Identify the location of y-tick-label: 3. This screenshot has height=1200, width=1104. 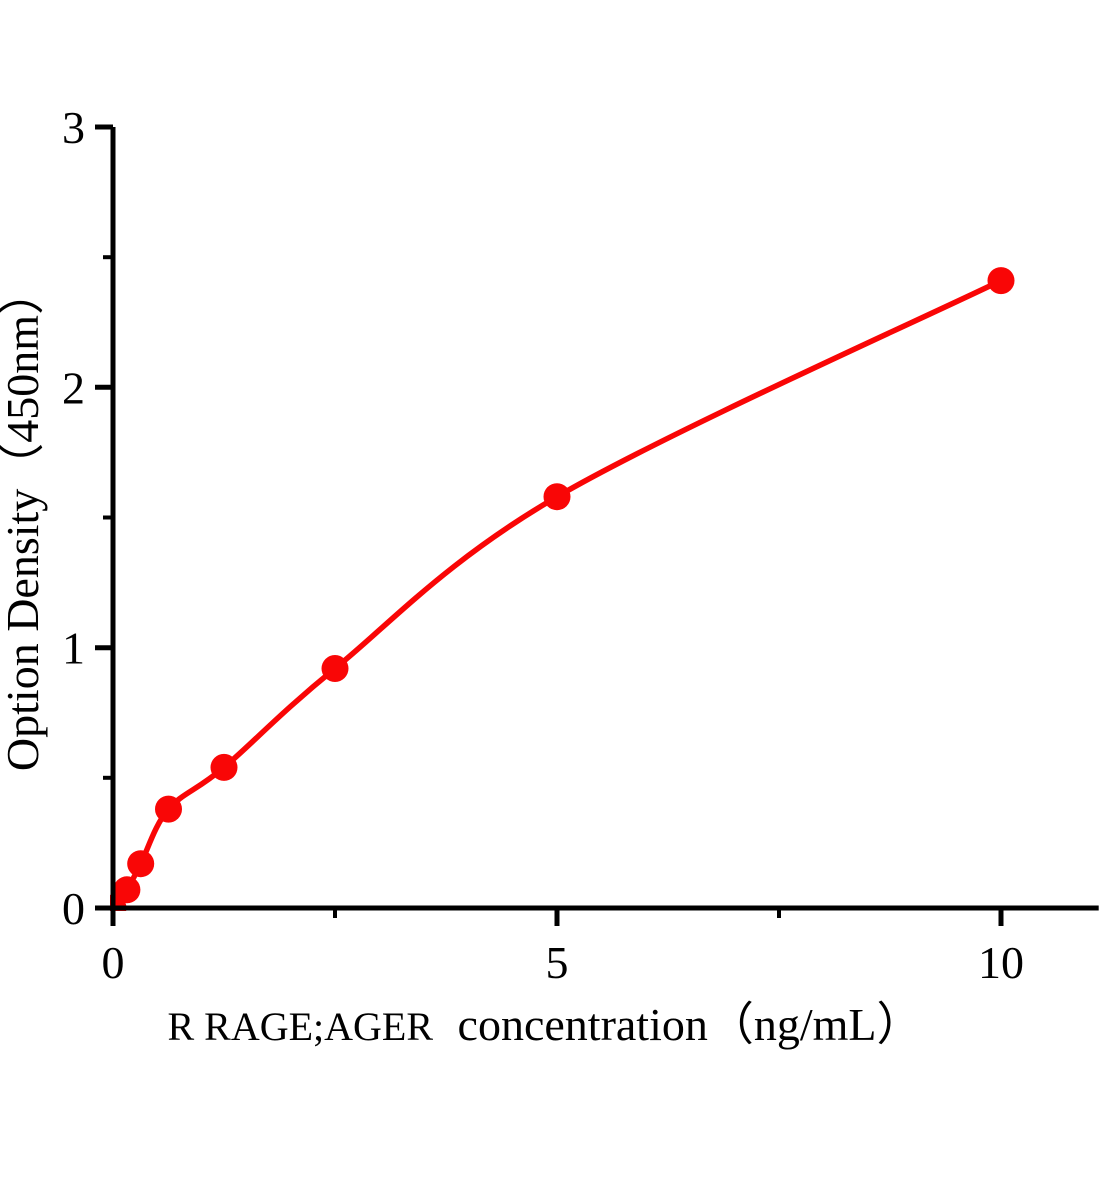
(73, 127).